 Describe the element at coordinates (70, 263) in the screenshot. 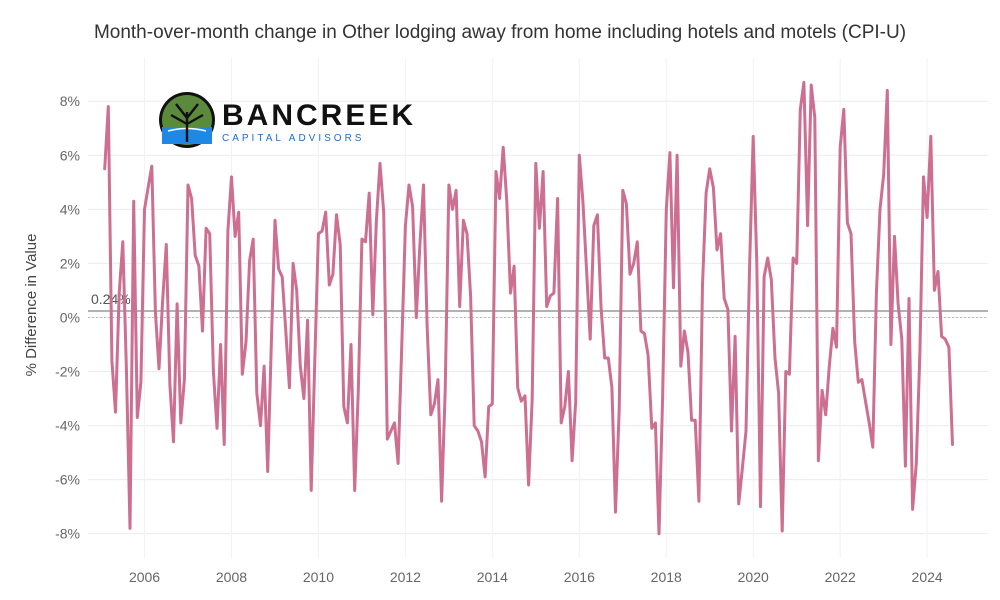

I see `y-tick-label: 2%` at that location.